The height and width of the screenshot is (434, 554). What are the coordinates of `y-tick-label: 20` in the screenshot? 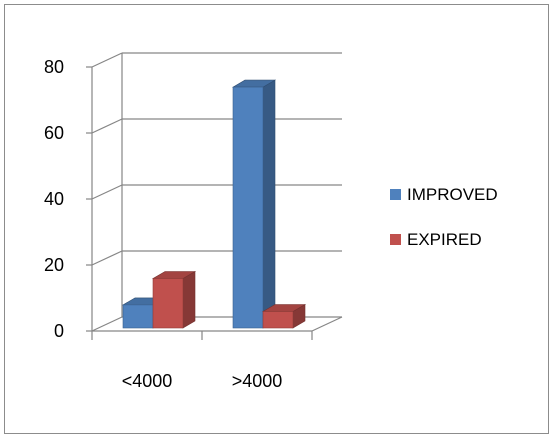 It's located at (54, 265).